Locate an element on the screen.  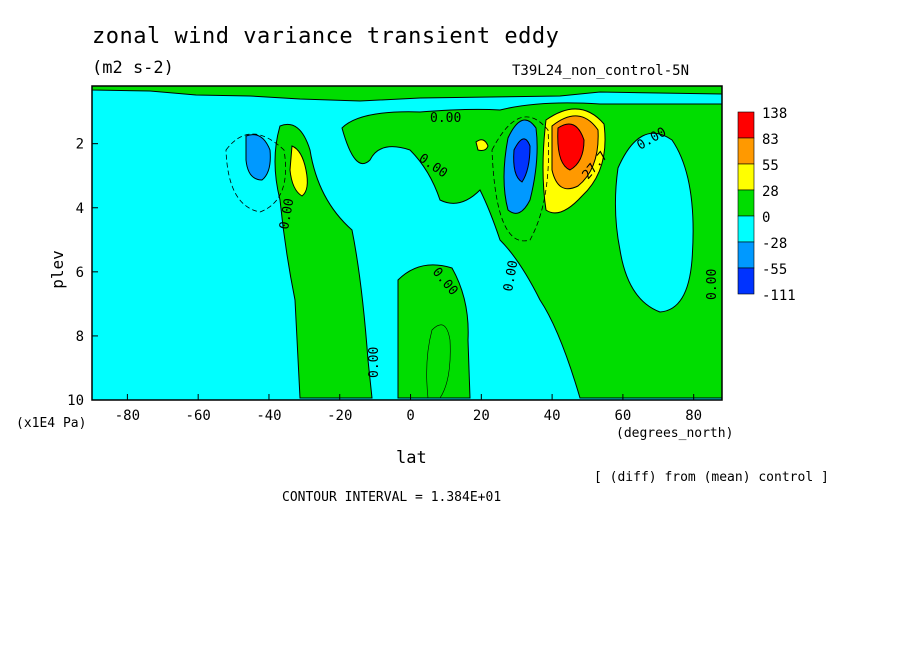
x-axis-label: lat is located at coordinates (411, 458).